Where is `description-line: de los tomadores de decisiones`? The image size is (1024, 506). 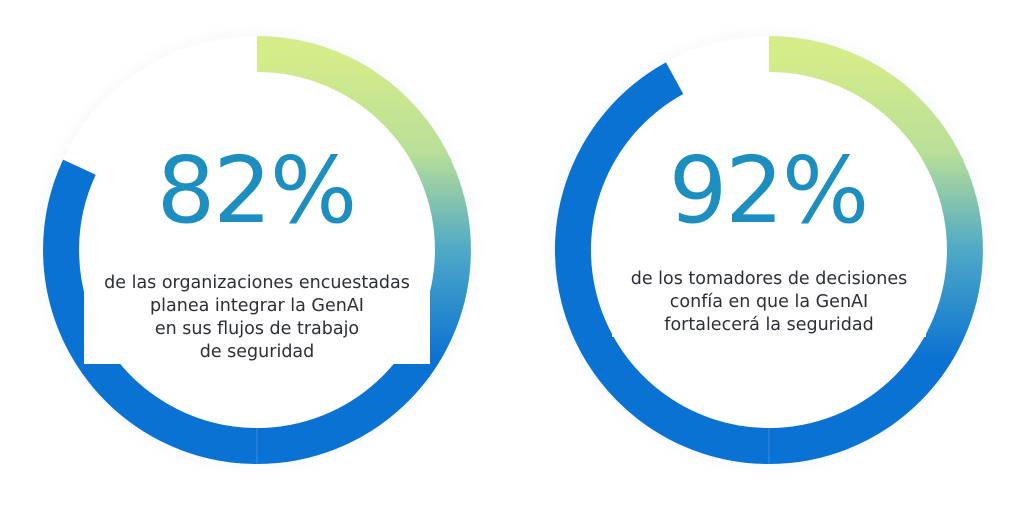
description-line: de los tomadores de decisiones is located at coordinates (769, 279).